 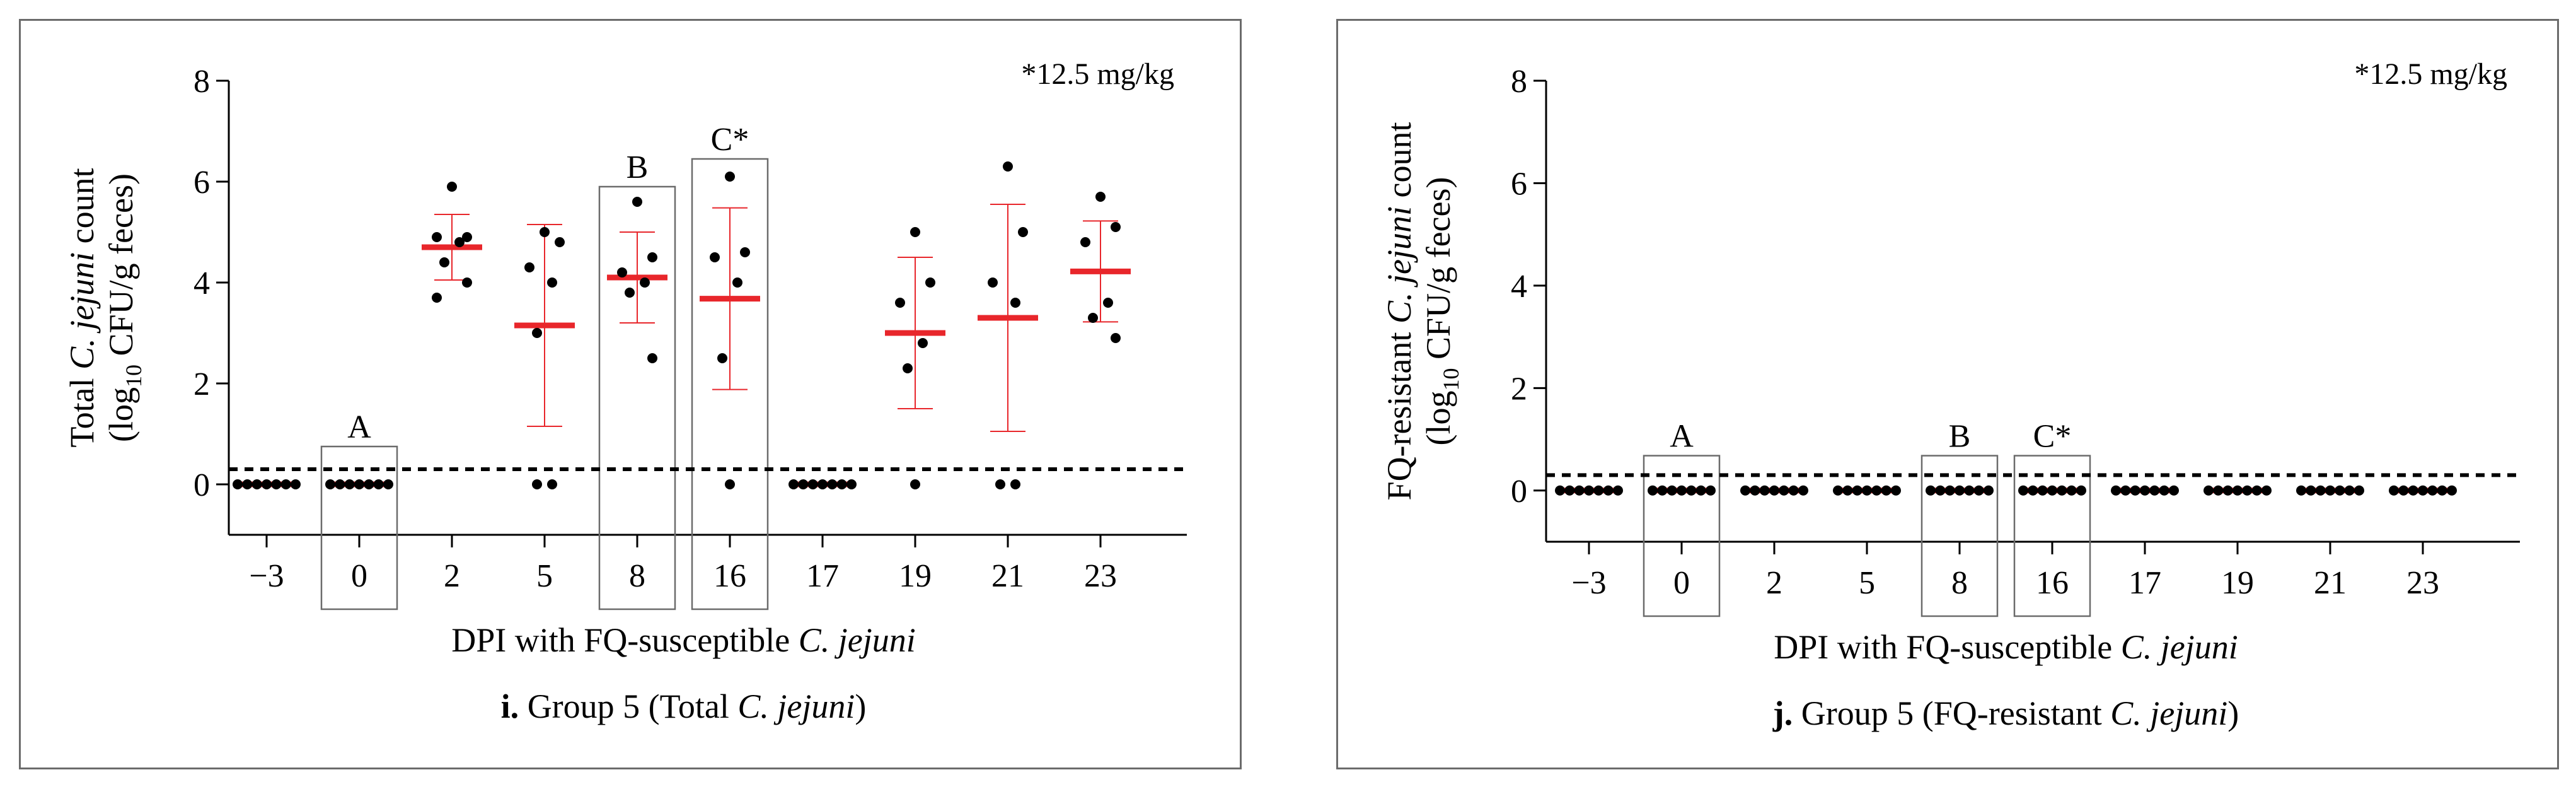 I want to click on chart-j-ylabel-line2-post: CFU/g feces), so click(x=1438, y=272).